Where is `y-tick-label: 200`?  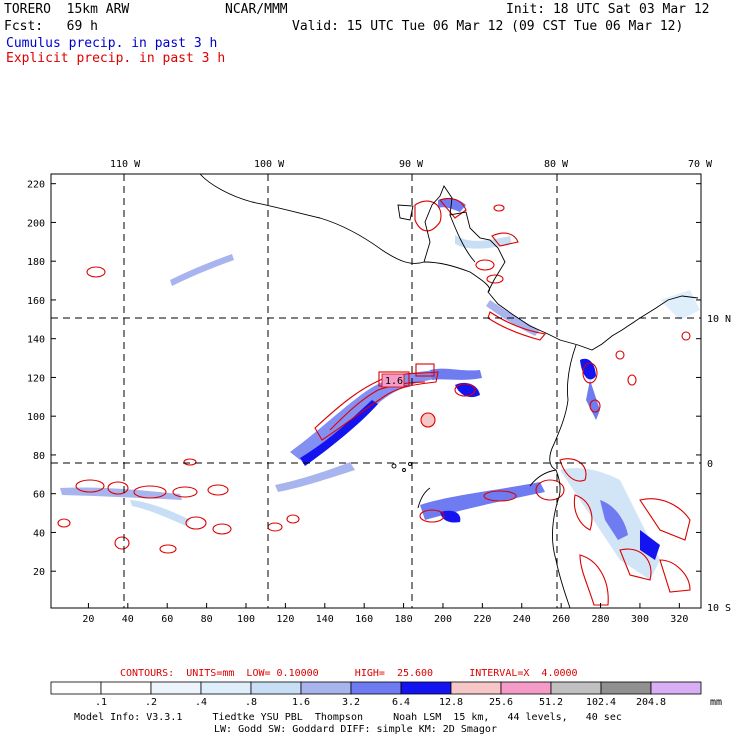
y-tick-label: 200 is located at coordinates (36, 223).